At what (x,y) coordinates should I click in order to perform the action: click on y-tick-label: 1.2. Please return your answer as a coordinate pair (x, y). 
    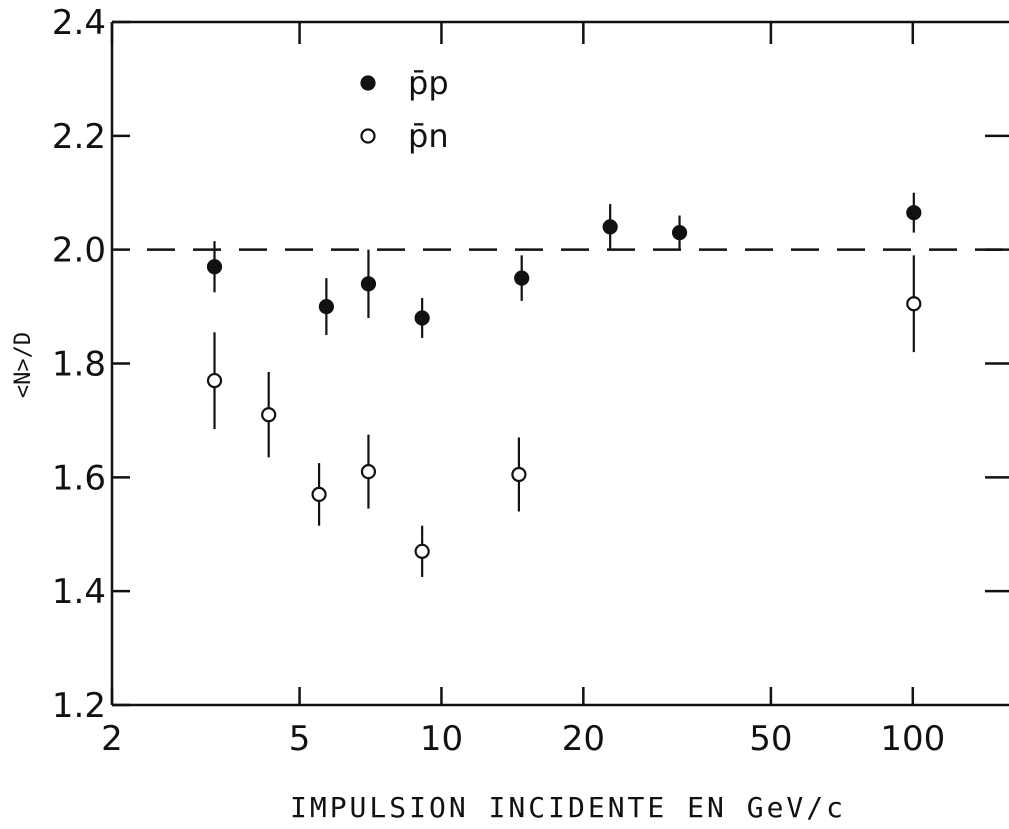
    Looking at the image, I should click on (79, 706).